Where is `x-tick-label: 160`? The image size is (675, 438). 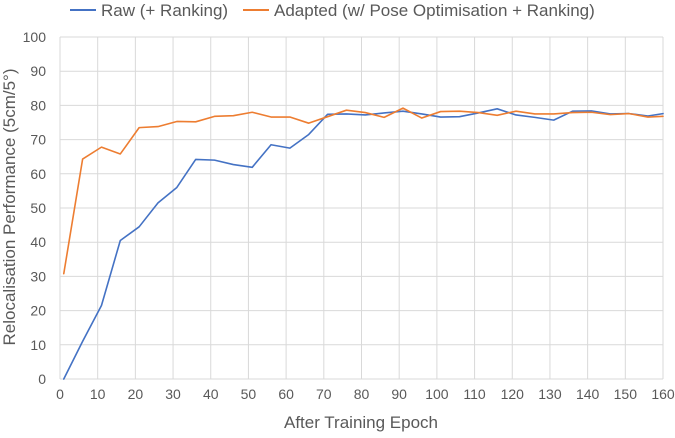 x-tick-label: 160 is located at coordinates (663, 394).